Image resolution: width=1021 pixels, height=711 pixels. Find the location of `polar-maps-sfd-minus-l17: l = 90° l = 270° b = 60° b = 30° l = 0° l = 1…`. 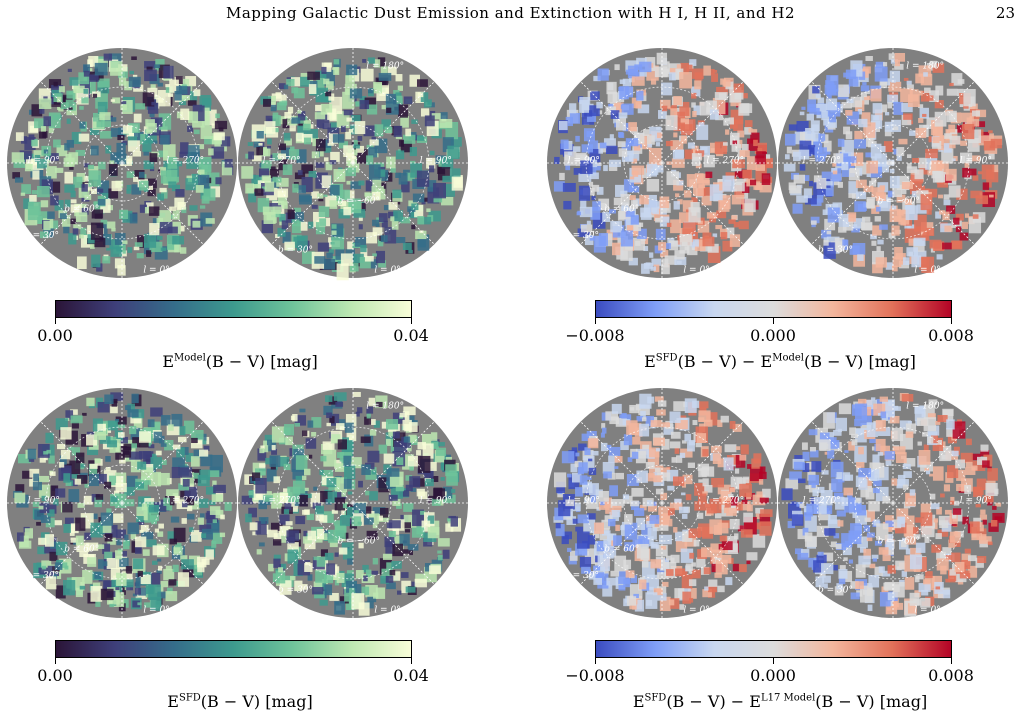

polar-maps-sfd-minus-l17: l = 90° l = 270° b = 60° b = 30° l = 0° l = 1… is located at coordinates (777, 503).